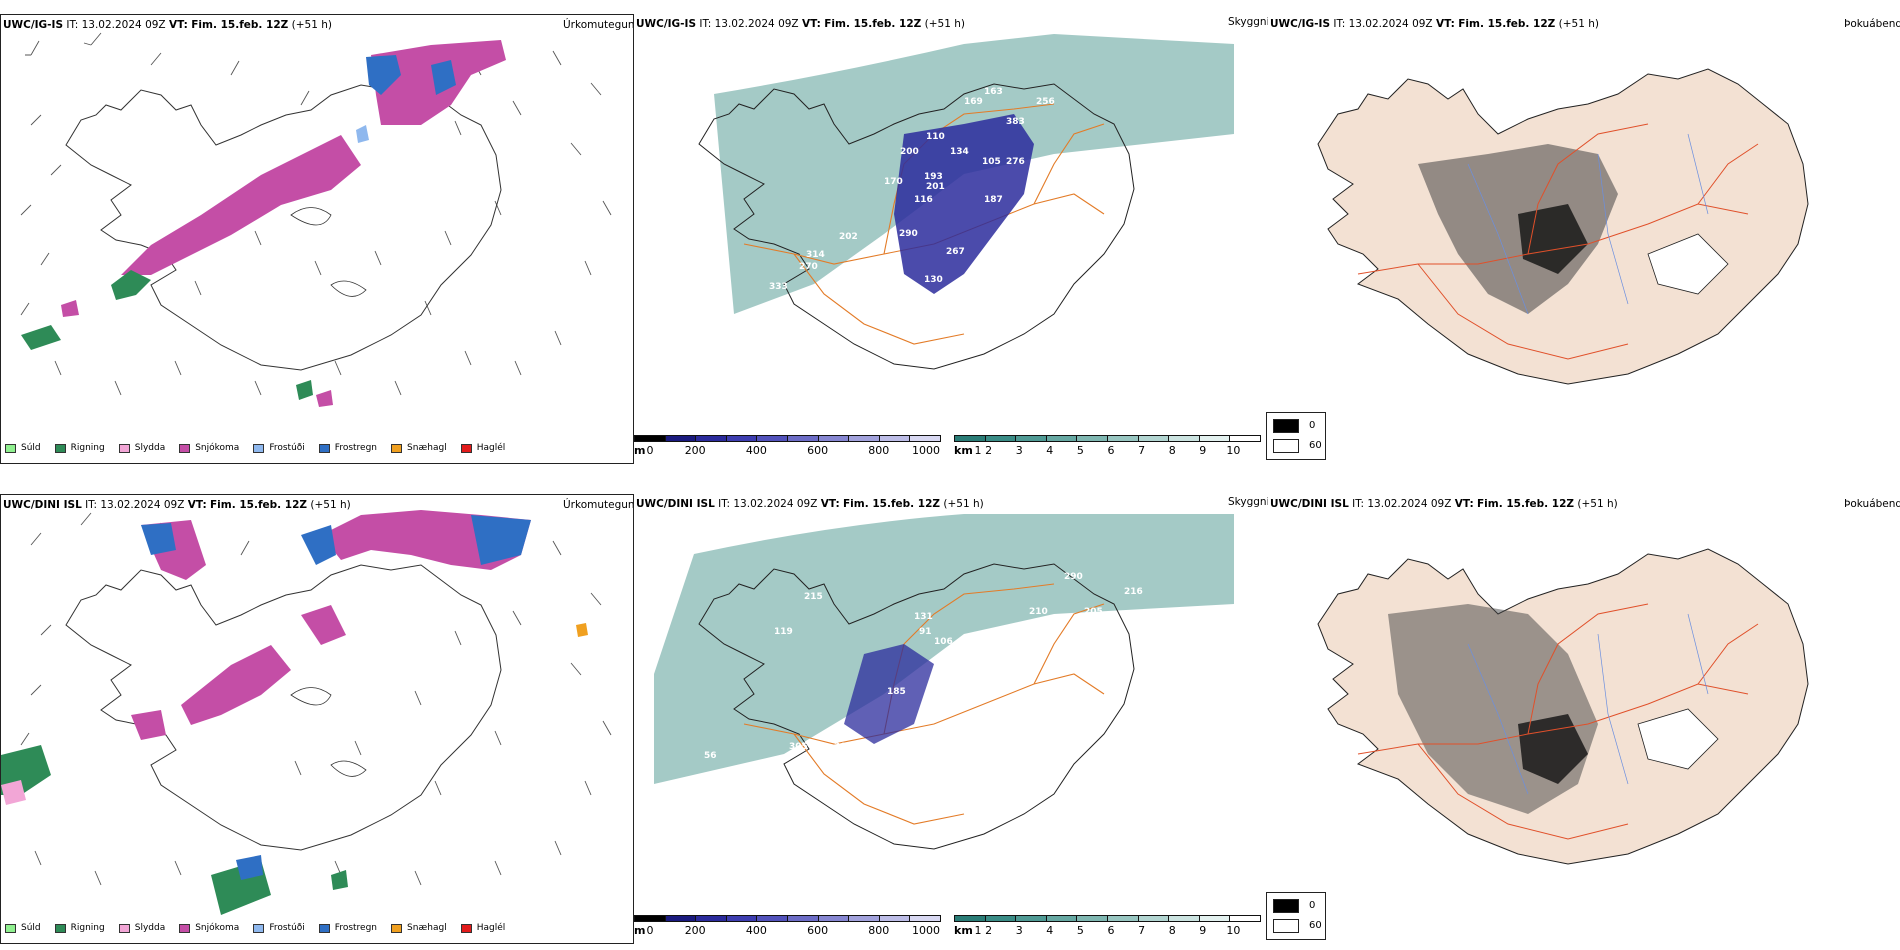 The height and width of the screenshot is (950, 1900). I want to click on colorbar-tick: 9, so click(1203, 930).